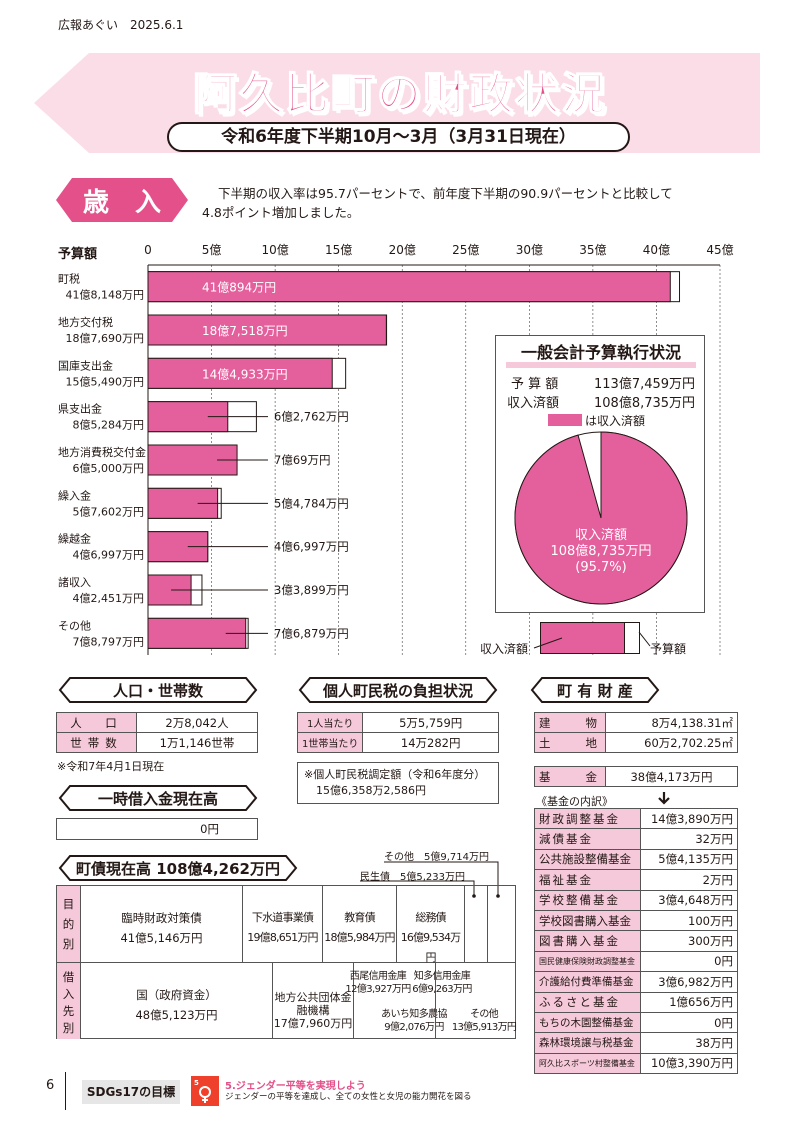 This screenshot has height=1122, width=793. I want to click on population-note: ※令和7年4月1日現在, so click(111, 766).